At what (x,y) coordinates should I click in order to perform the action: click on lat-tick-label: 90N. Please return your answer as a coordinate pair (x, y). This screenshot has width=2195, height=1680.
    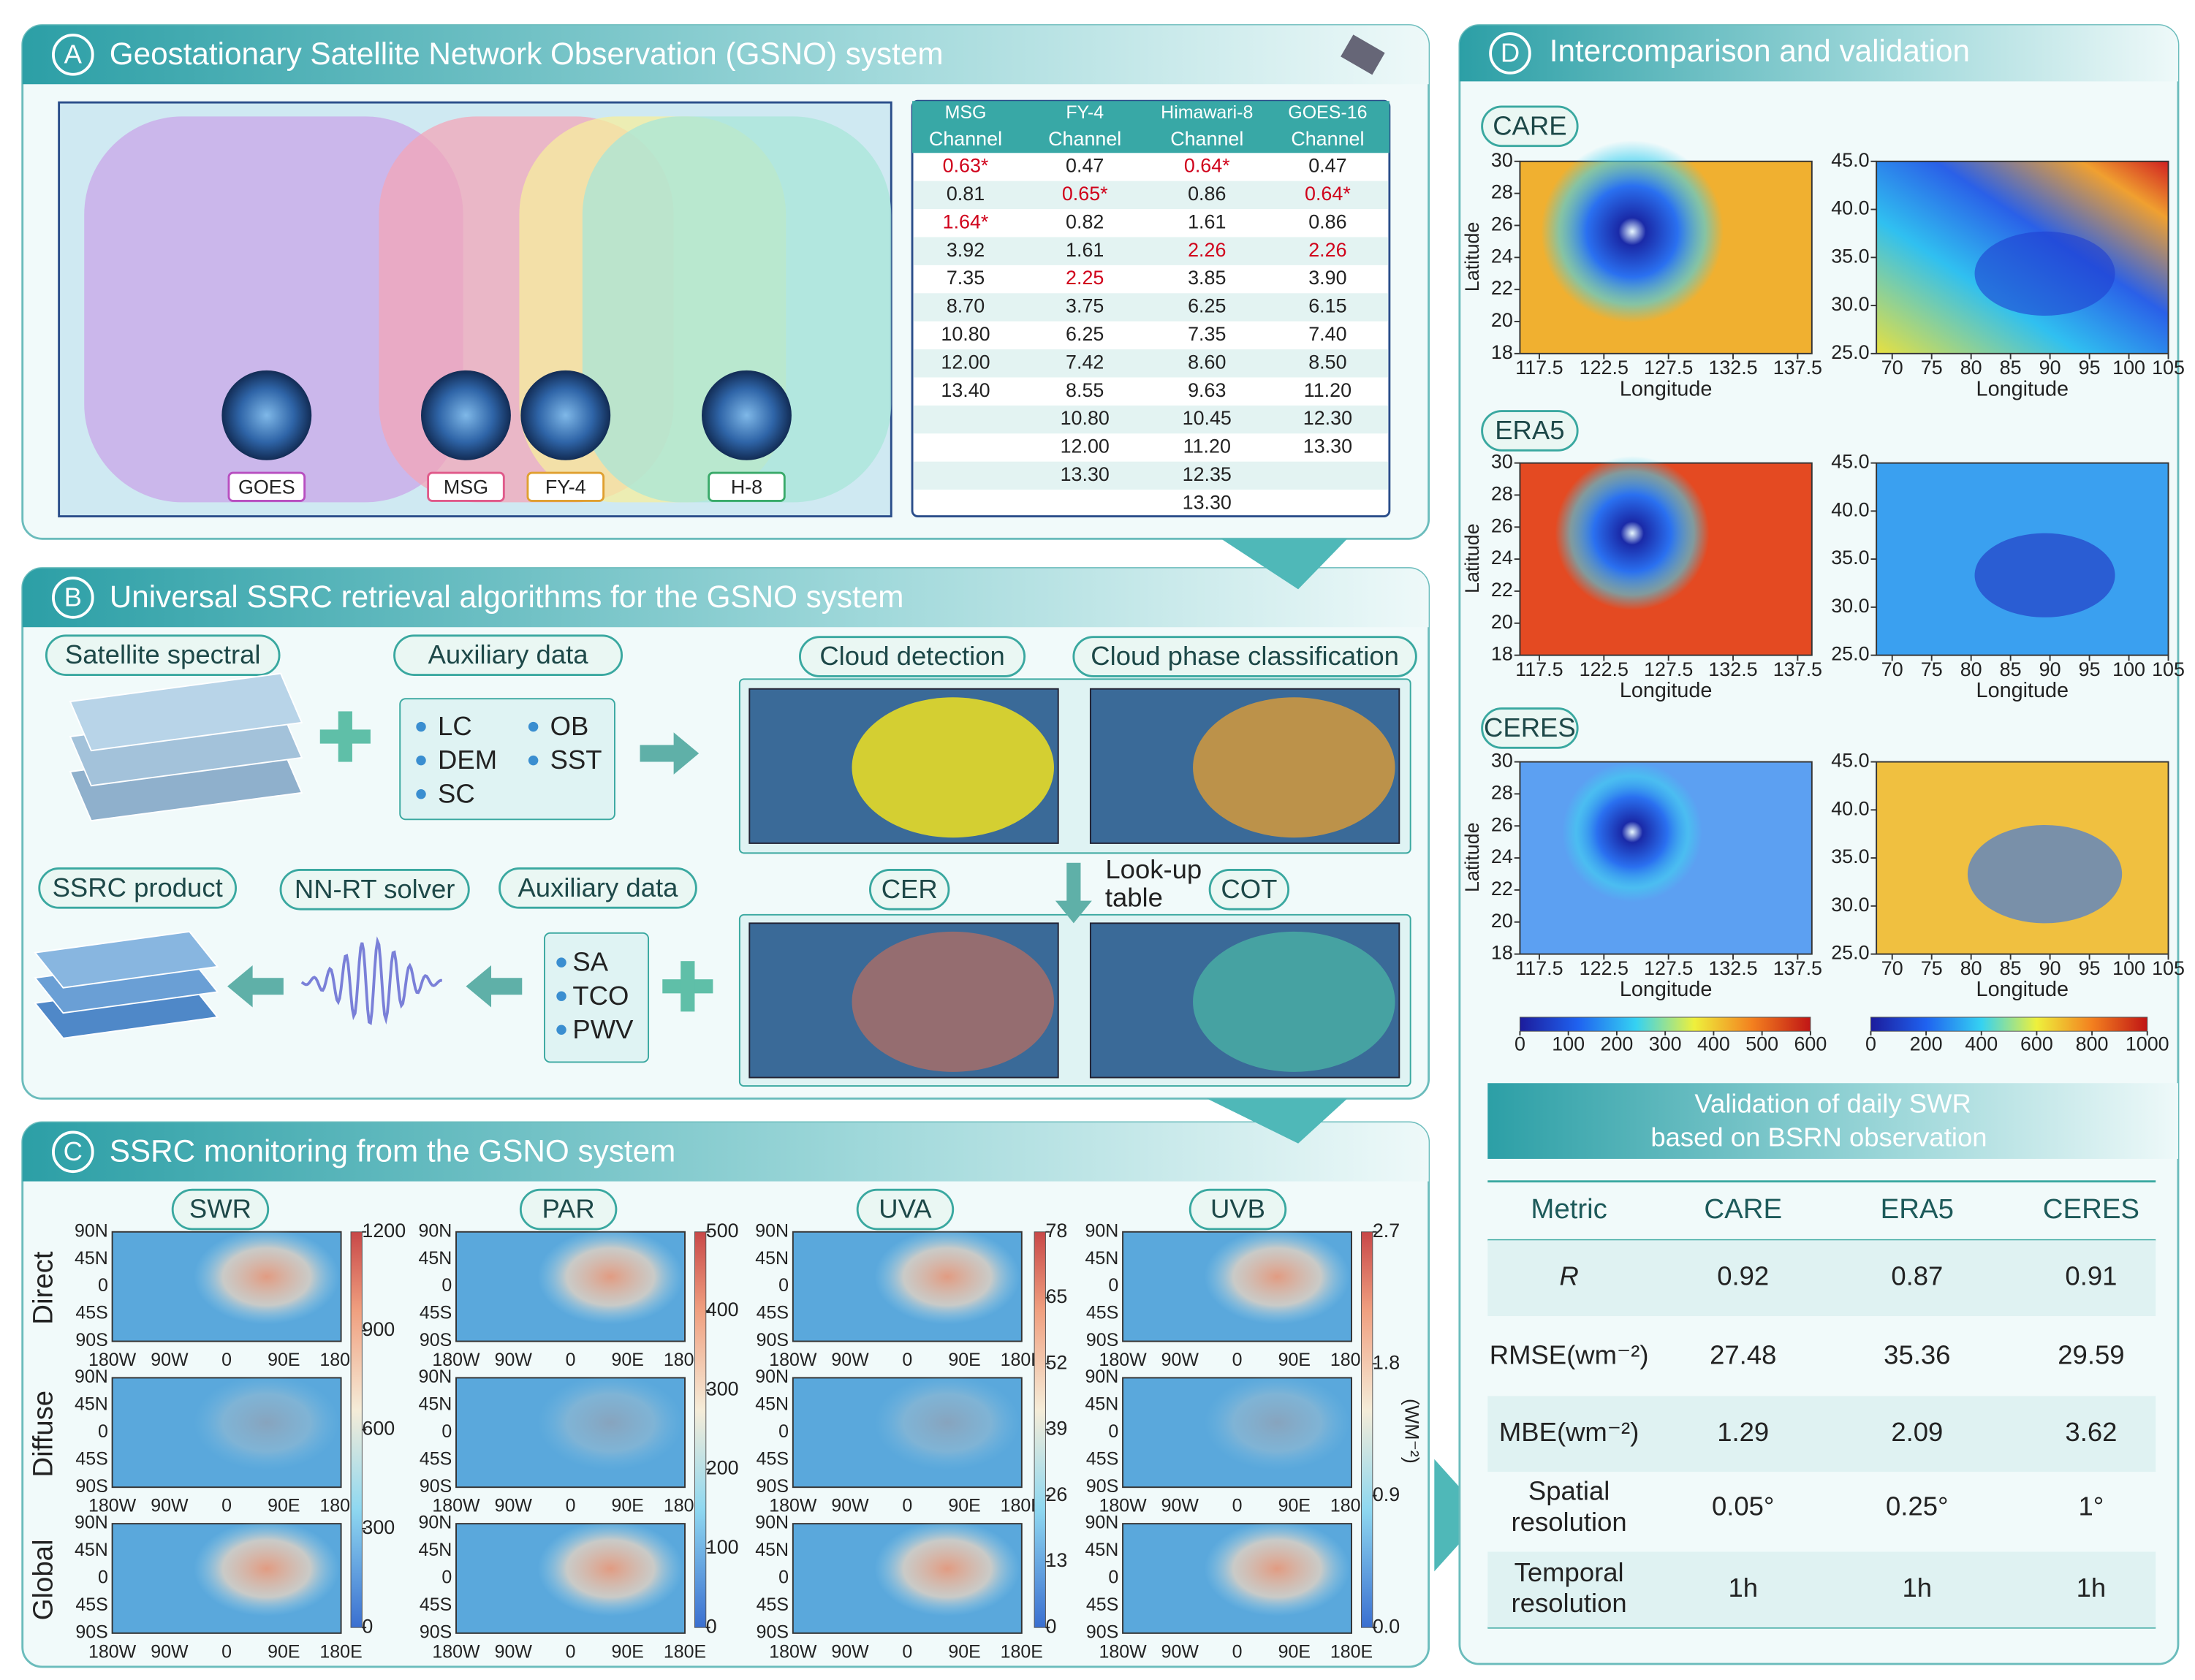
    Looking at the image, I should click on (772, 1377).